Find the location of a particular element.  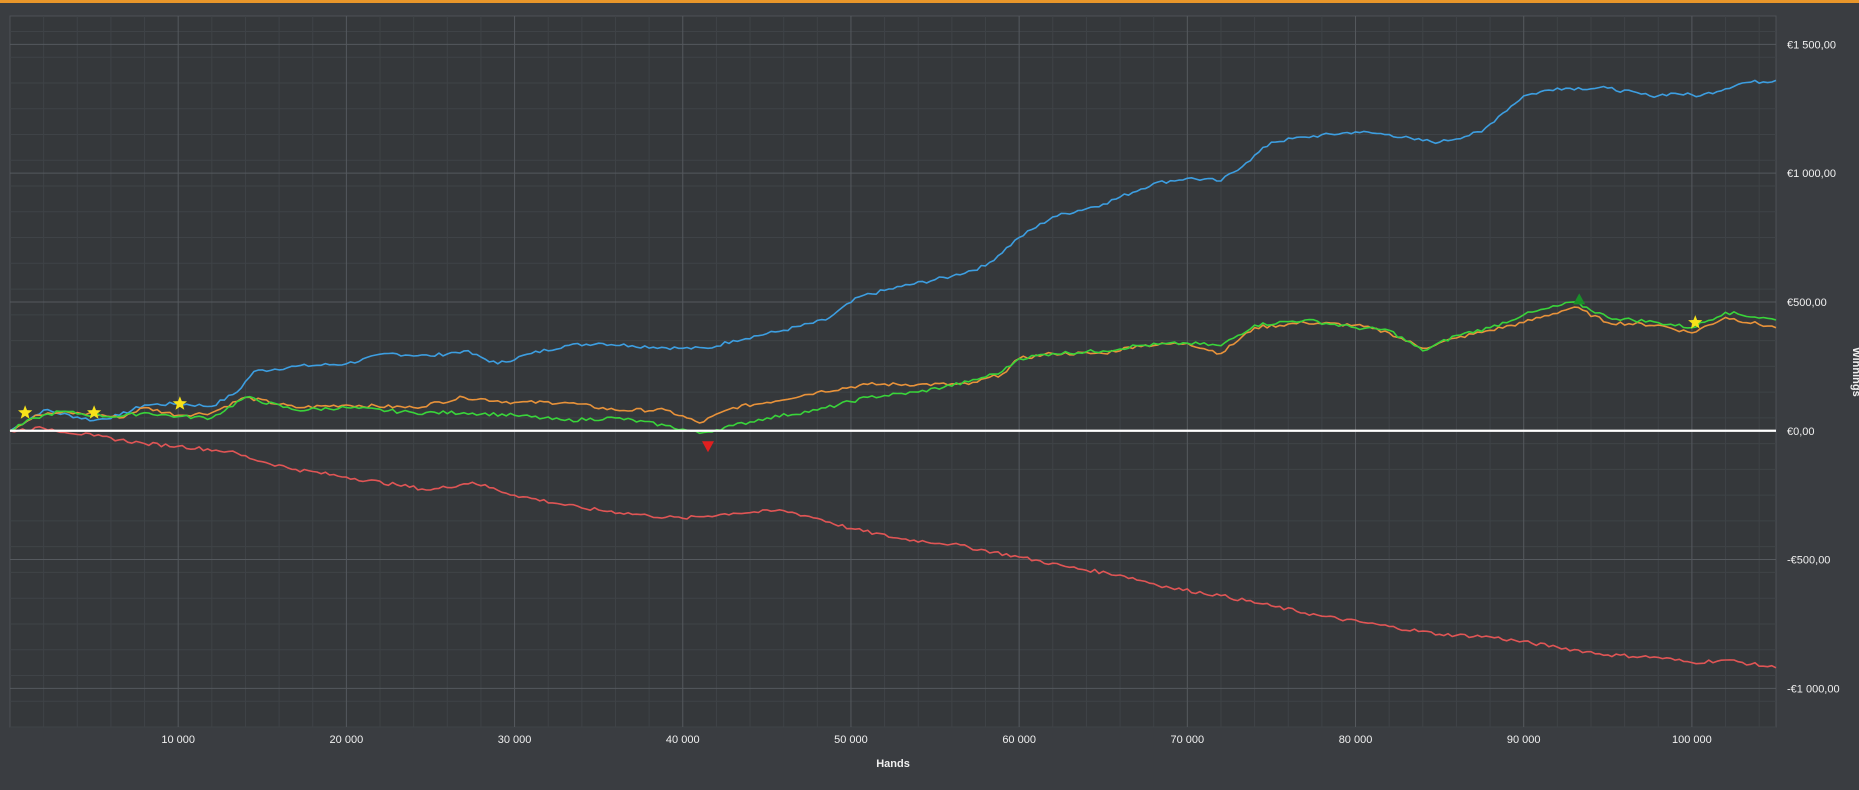

x-tick-label: 10 000 is located at coordinates (178, 740).